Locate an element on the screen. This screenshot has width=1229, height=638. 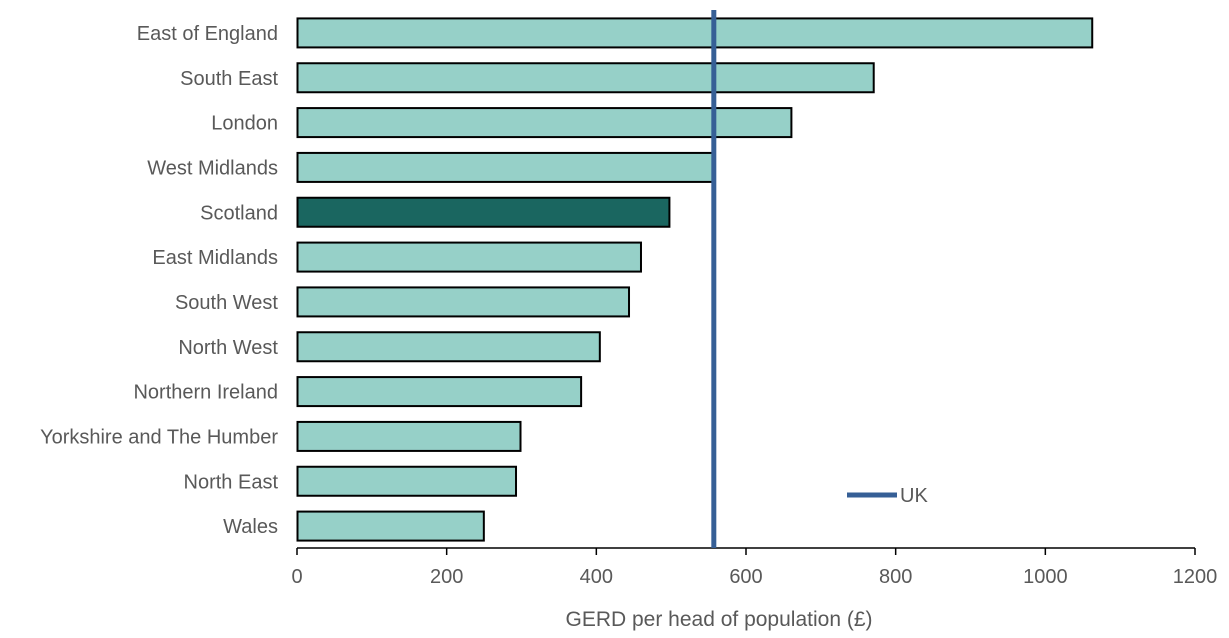
category-label-yorkshire-and-the-humber: Yorkshire and The Humber is located at coordinates (159, 437).